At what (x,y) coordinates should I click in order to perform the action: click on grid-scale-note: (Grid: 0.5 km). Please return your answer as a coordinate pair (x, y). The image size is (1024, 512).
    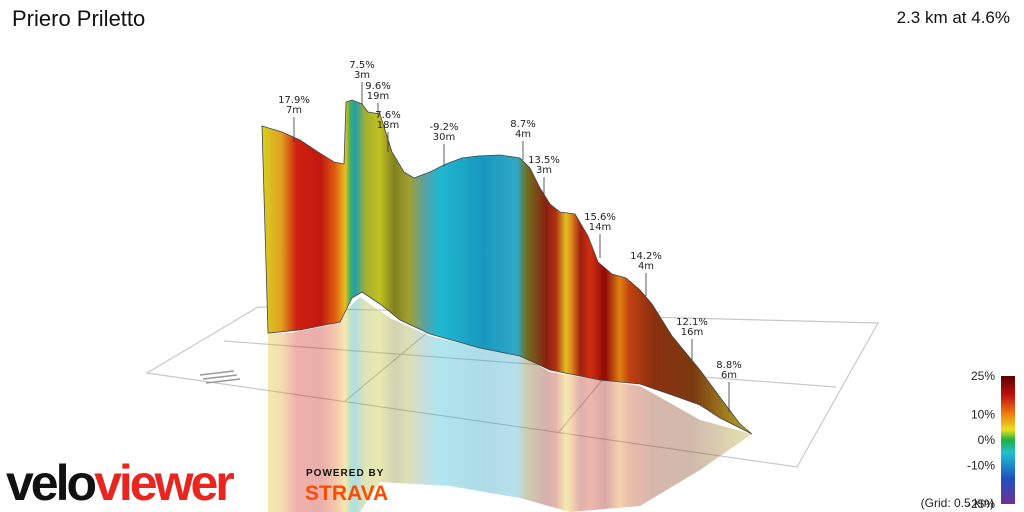
    Looking at the image, I should click on (957, 503).